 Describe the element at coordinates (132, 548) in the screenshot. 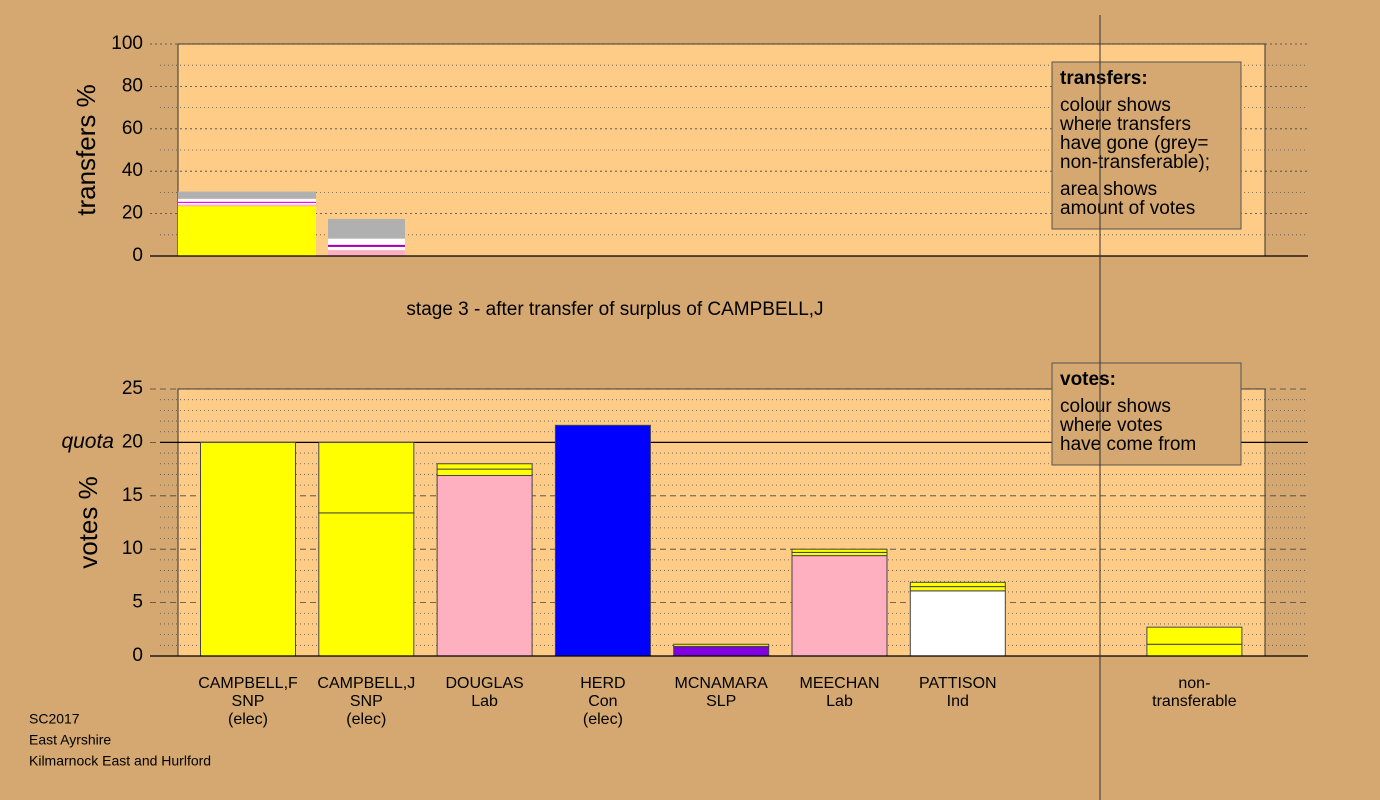

I see `y-tick-label: 10` at that location.